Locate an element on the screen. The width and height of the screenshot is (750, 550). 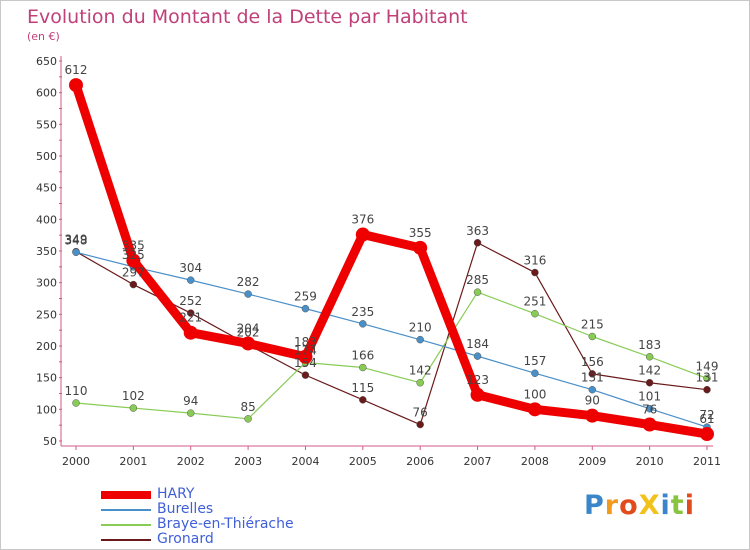
data-label-hary: 76 is located at coordinates (649, 410).